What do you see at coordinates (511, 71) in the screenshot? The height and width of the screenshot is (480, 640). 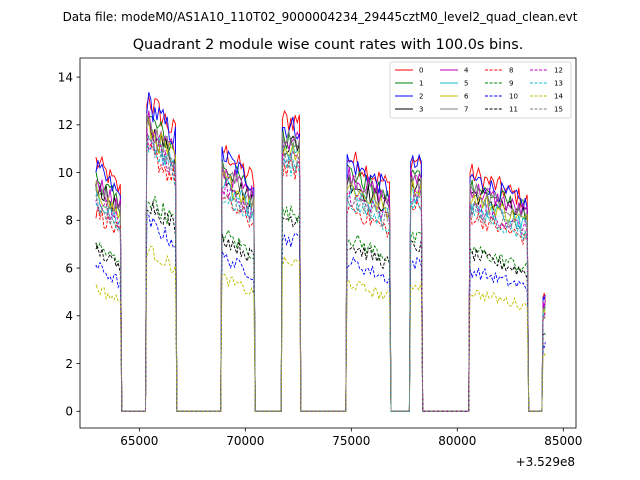 I see `legend-label-8: 8` at bounding box center [511, 71].